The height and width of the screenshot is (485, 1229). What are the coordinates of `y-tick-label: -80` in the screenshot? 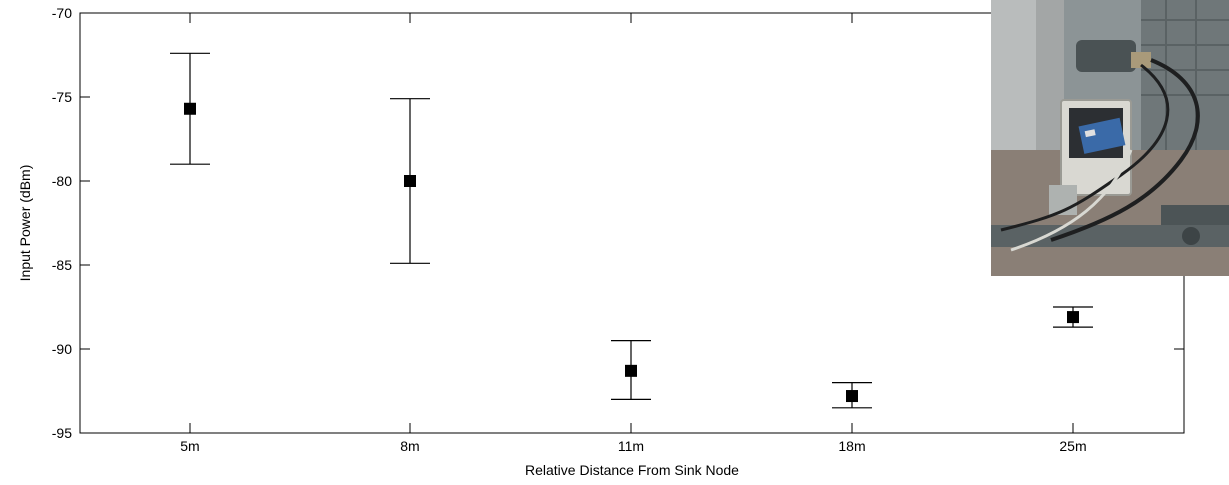 It's located at (62, 181).